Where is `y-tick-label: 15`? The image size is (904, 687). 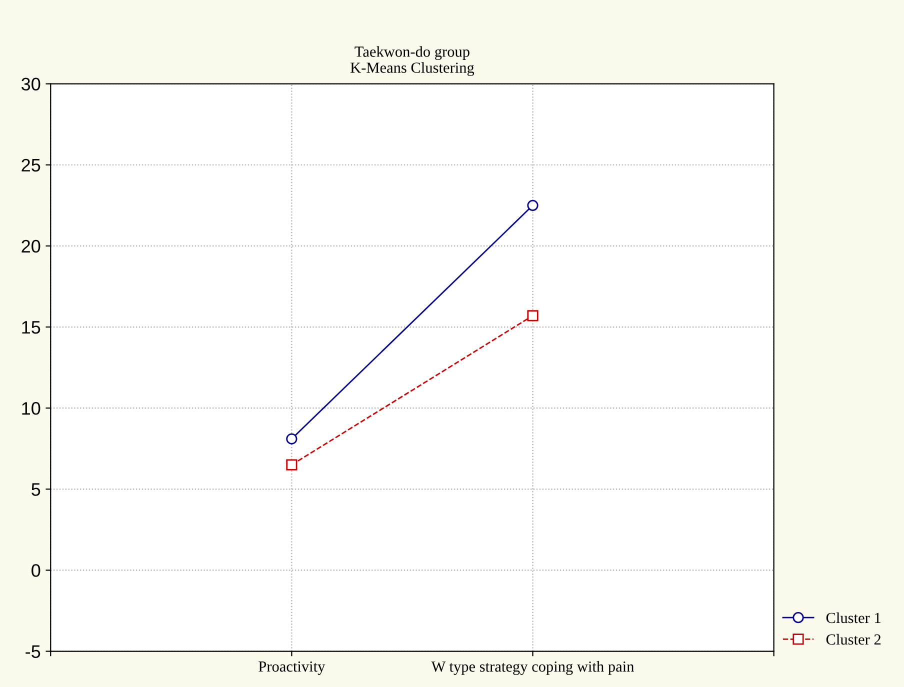 y-tick-label: 15 is located at coordinates (31, 327).